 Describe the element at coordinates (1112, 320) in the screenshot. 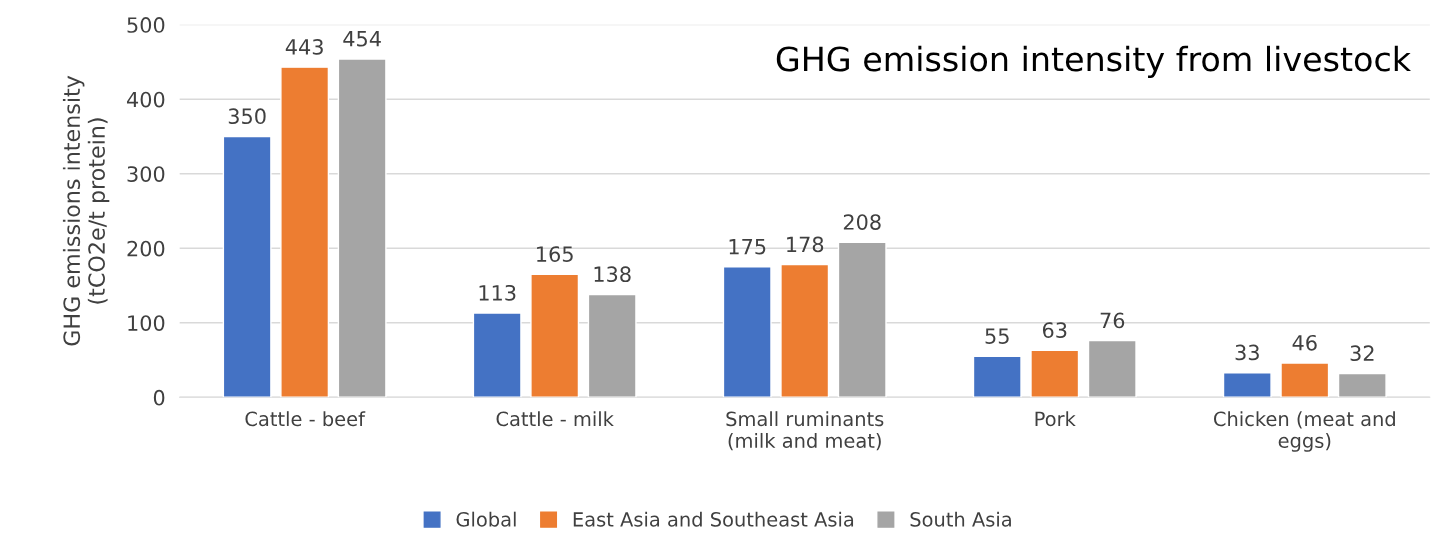

I see `data-label: 76` at that location.